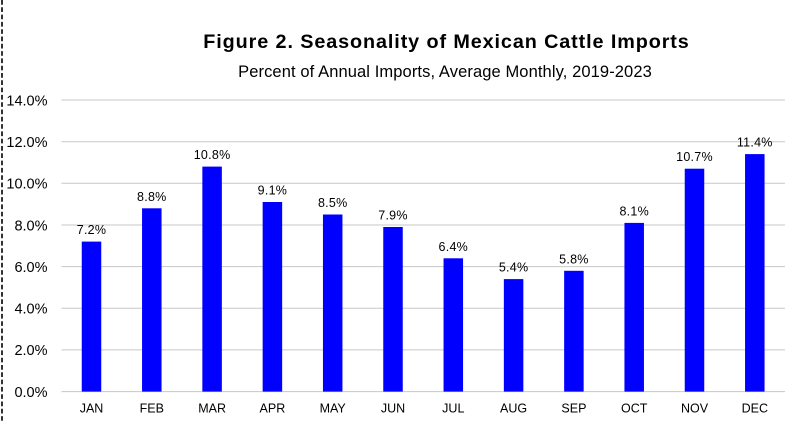 The image size is (795, 423). What do you see at coordinates (273, 409) in the screenshot?
I see `svg-text: APR` at bounding box center [273, 409].